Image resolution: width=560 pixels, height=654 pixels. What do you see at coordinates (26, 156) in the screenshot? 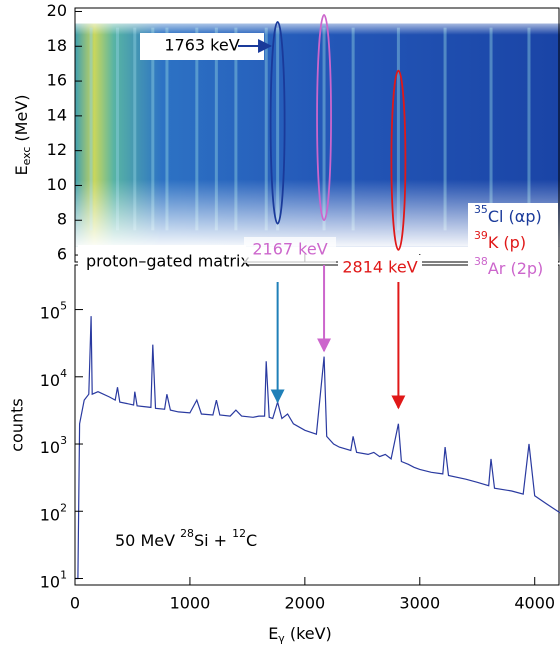
I see `y-axis-label-part: exc` at bounding box center [26, 156].